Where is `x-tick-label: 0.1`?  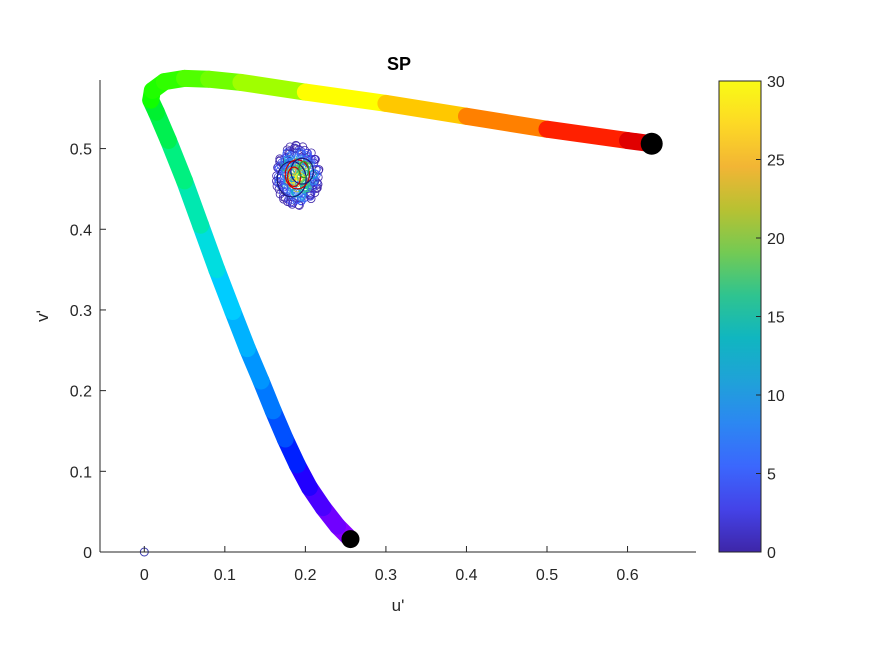
x-tick-label: 0.1 is located at coordinates (225, 575).